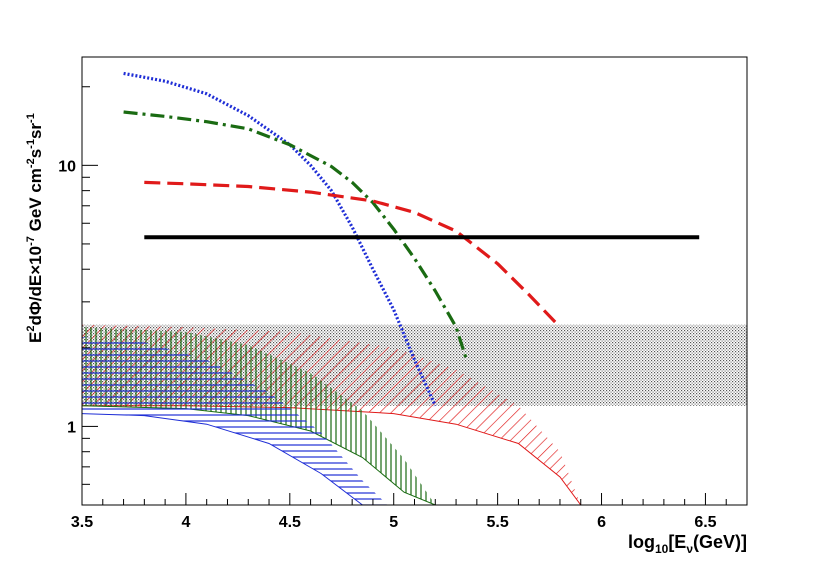 The height and width of the screenshot is (563, 830). I want to click on x-tick-label: 3.5, so click(82, 522).